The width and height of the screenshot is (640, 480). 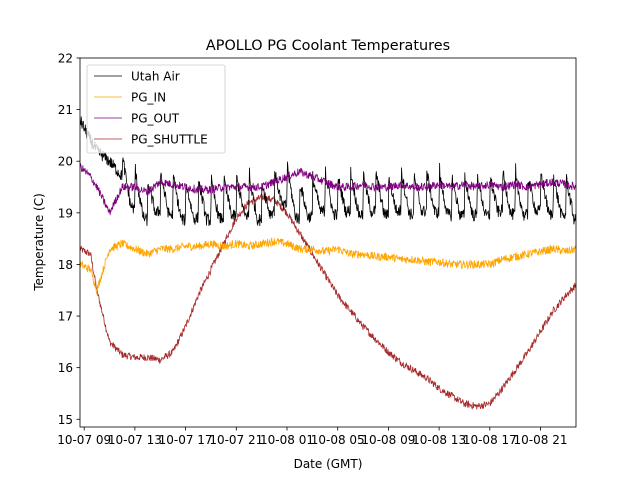 What do you see at coordinates (65, 213) in the screenshot?
I see `y-tick-label: 19` at bounding box center [65, 213].